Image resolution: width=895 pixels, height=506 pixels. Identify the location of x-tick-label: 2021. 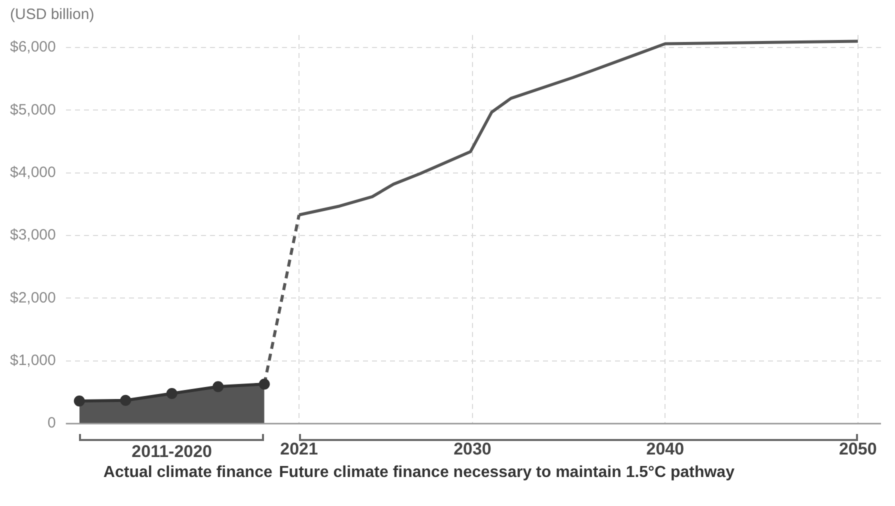
(299, 448).